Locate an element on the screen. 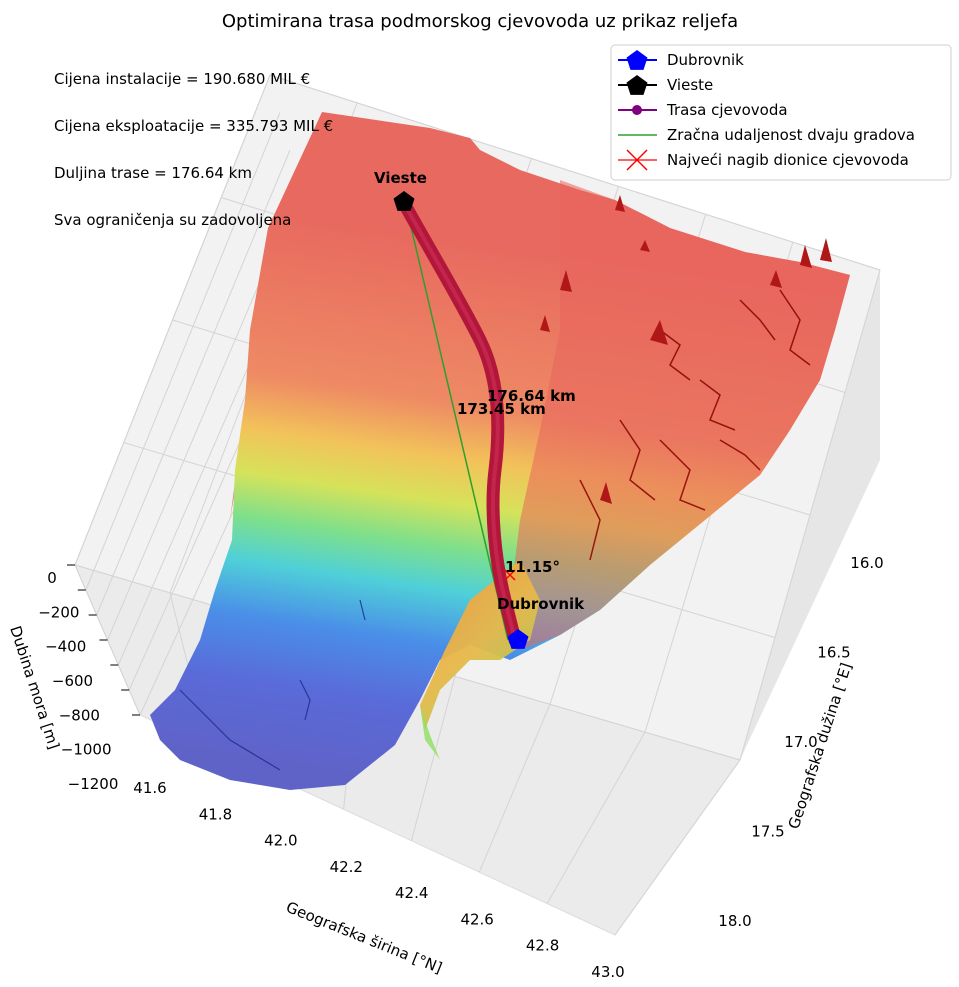 This screenshot has width=959, height=987. x-tick-label: 42.0 is located at coordinates (280, 841).